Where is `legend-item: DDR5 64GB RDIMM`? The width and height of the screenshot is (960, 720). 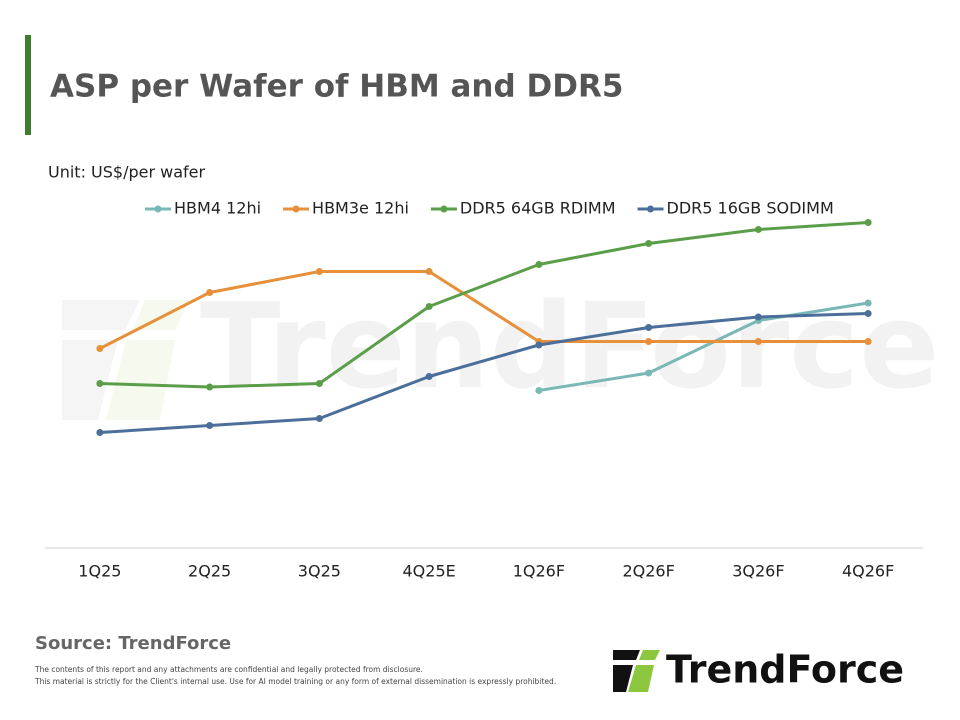 legend-item: DDR5 64GB RDIMM is located at coordinates (523, 208).